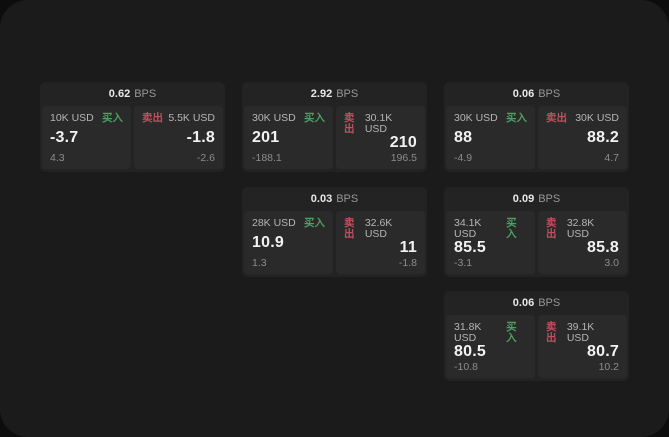  What do you see at coordinates (470, 248) in the screenshot?
I see `buy-main-value: 85.5` at bounding box center [470, 248].